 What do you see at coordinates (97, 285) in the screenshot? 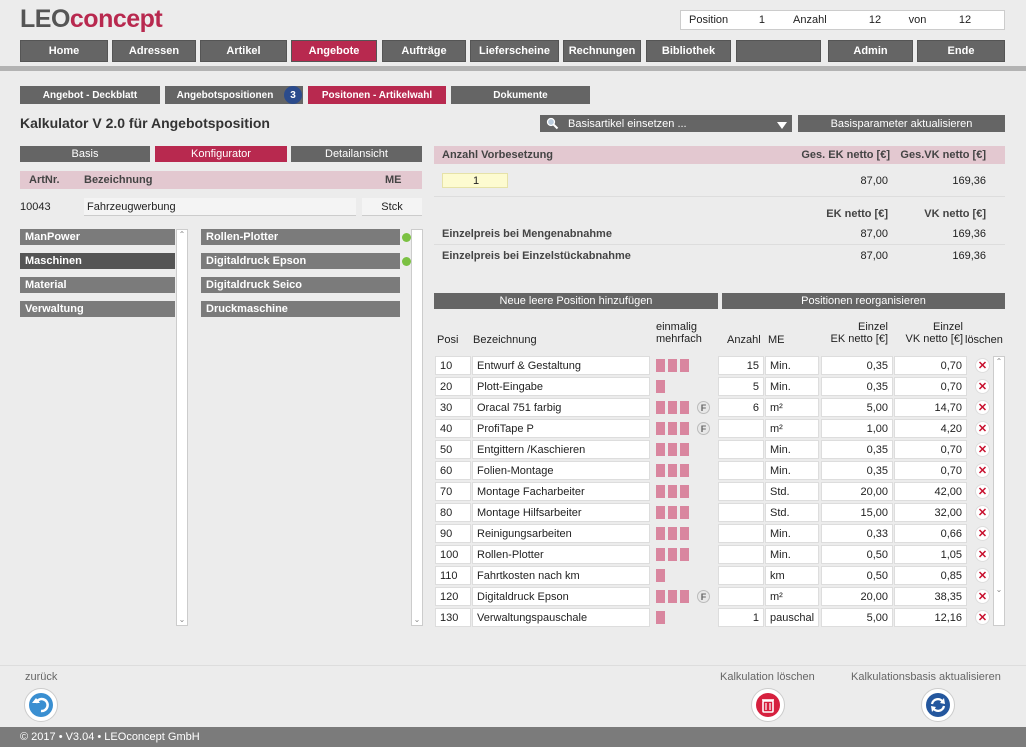
I see `category-material: Material` at bounding box center [97, 285].